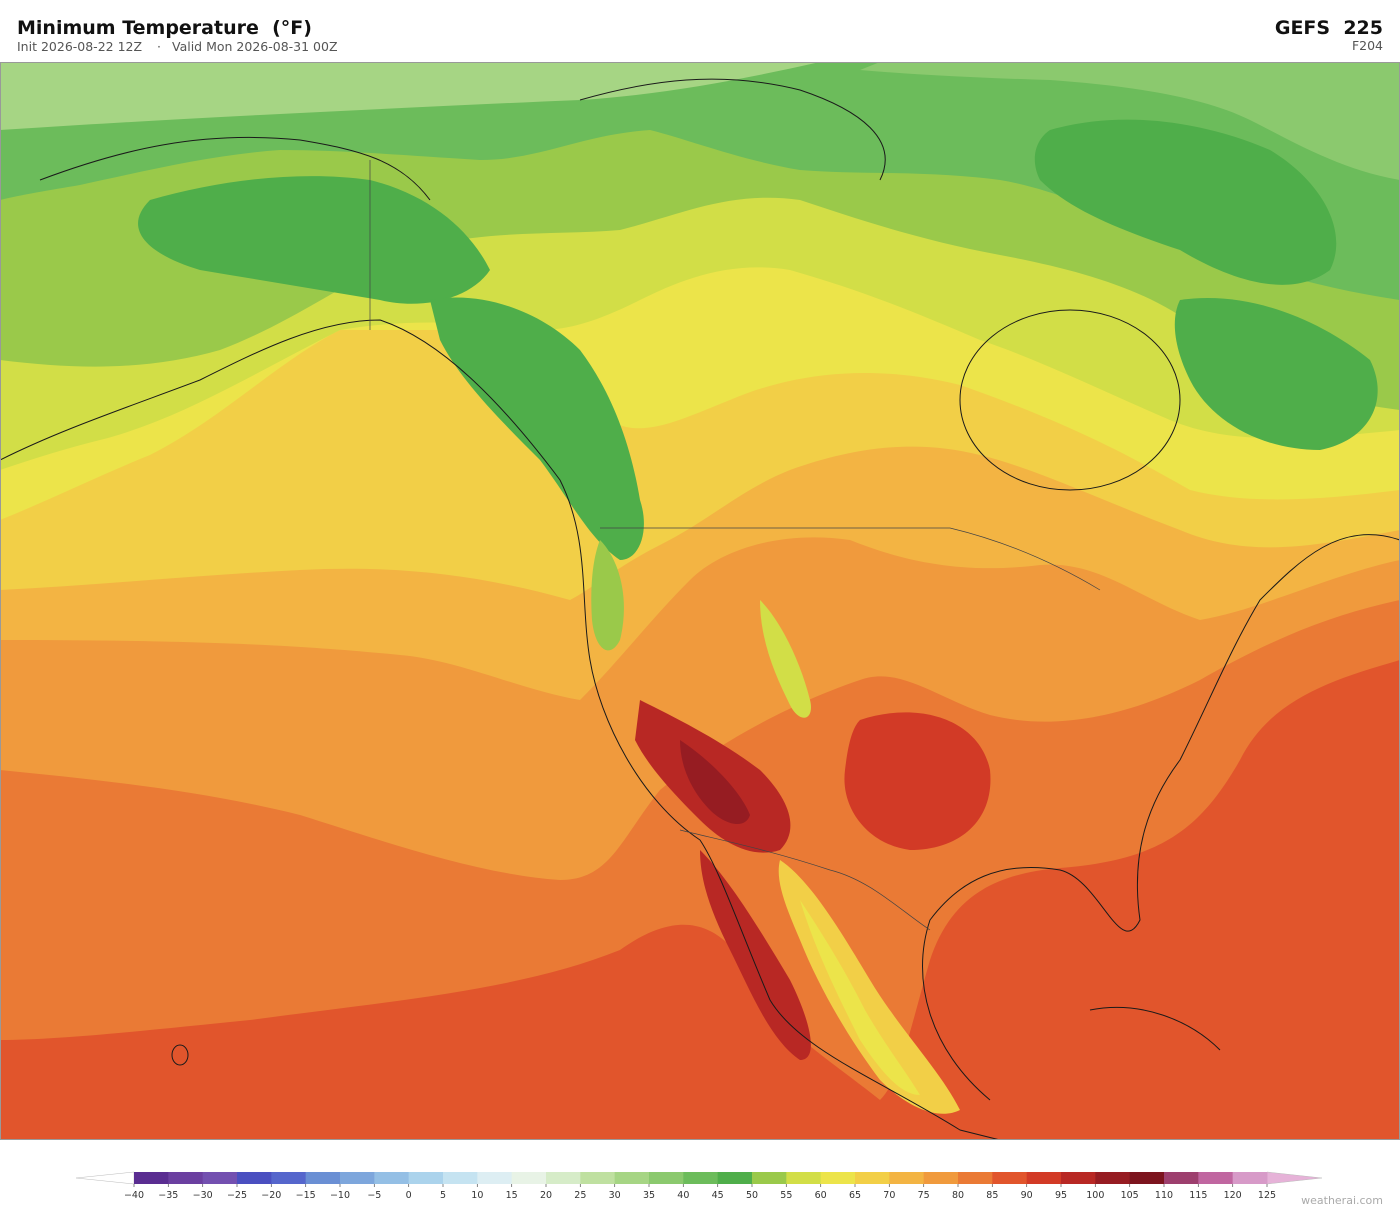  Describe the element at coordinates (1164, 1195) in the screenshot. I see `colorbar-tick-label: 110` at that location.